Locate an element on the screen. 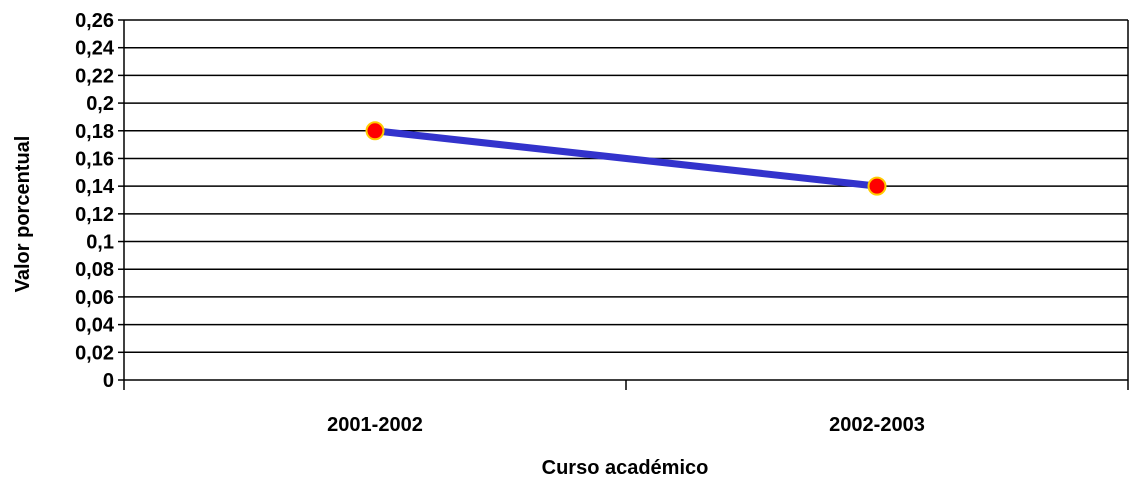 Image resolution: width=1132 pixels, height=479 pixels. y-tick-label: 0,24 is located at coordinates (95, 49).